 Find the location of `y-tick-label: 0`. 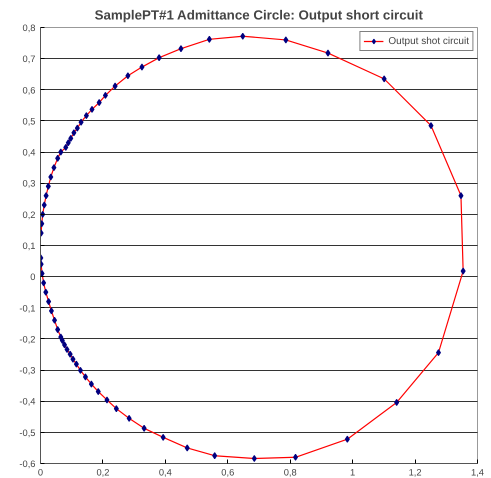

y-tick-label: 0 is located at coordinates (33, 277).